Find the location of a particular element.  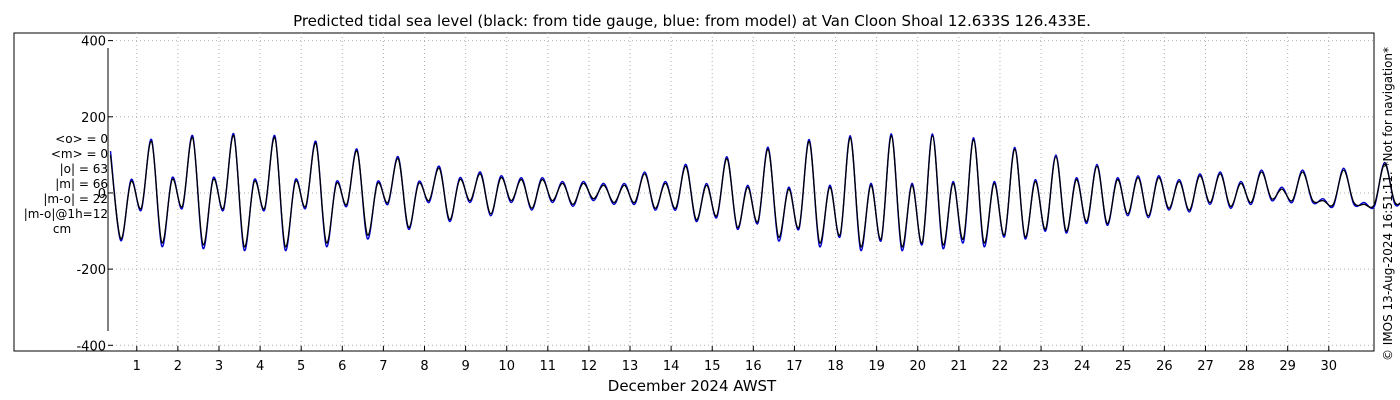

x-tick-label: 15 is located at coordinates (712, 366).